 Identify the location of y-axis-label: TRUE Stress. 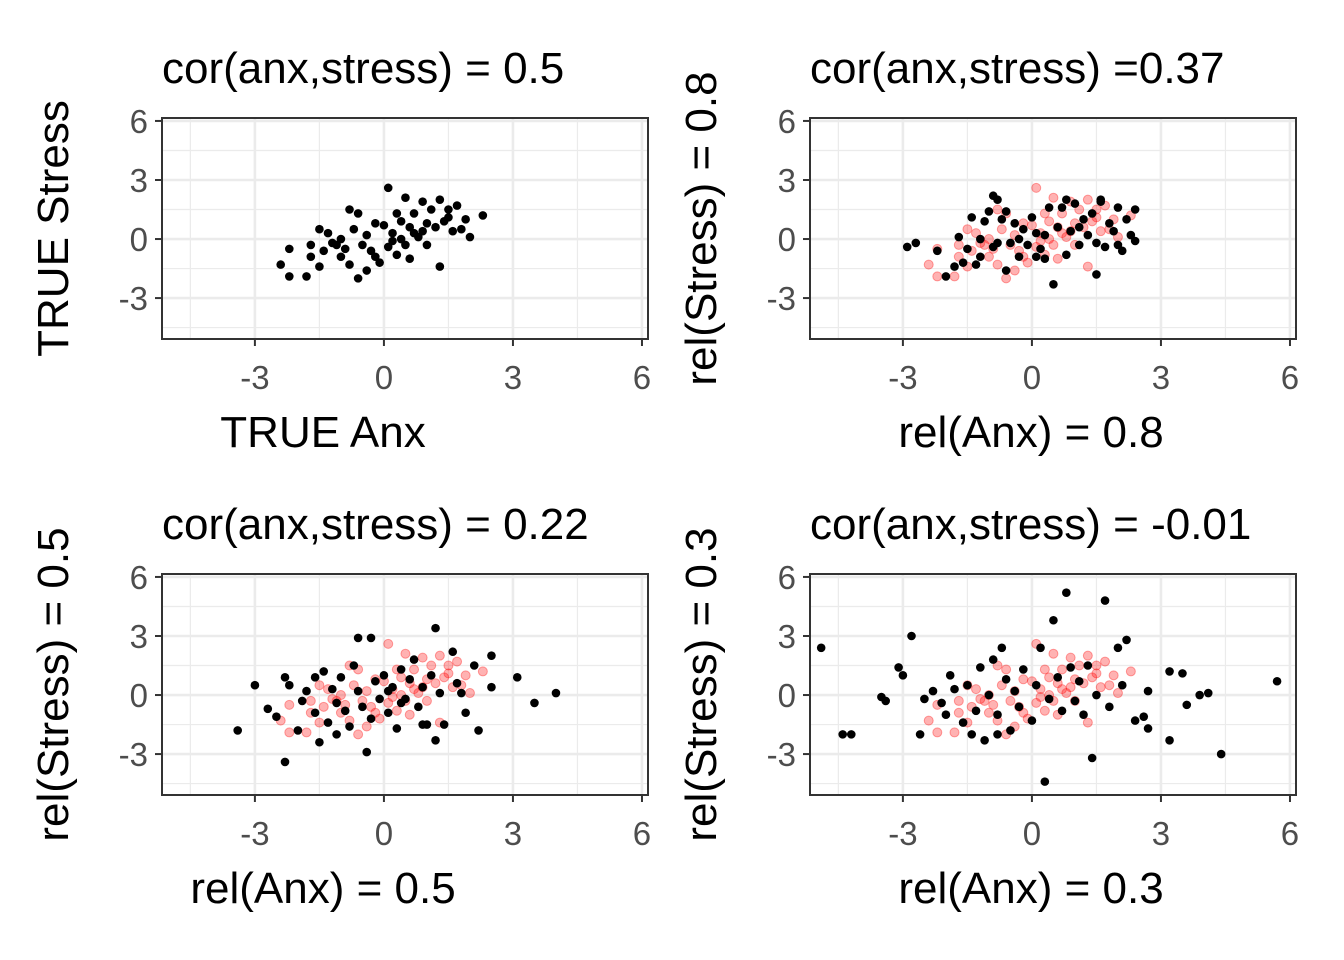
(53, 228).